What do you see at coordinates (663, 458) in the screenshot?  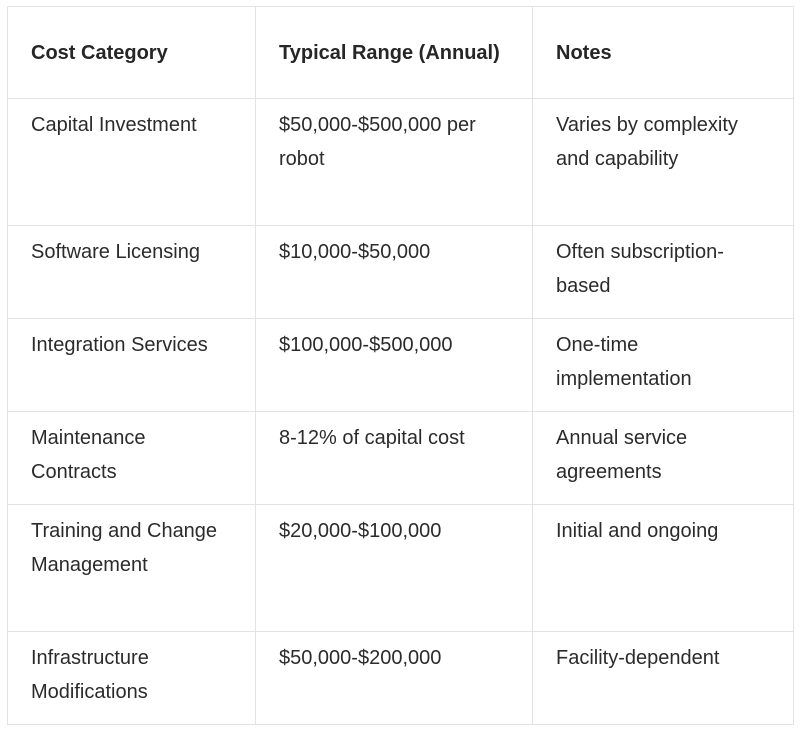 I see `cell-notes: Annual service agreements` at bounding box center [663, 458].